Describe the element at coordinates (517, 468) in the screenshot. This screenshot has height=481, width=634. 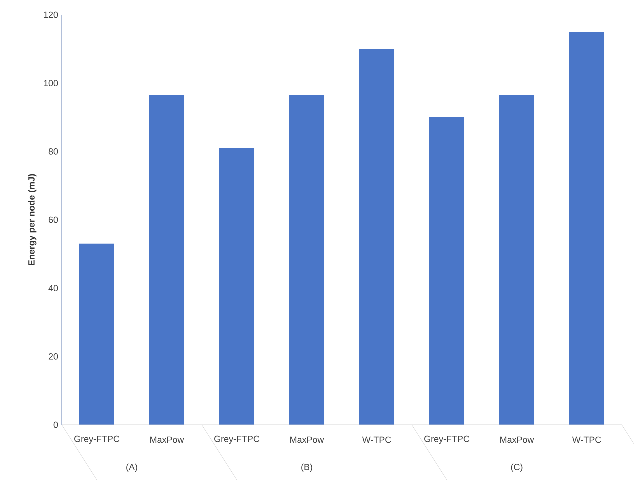
I see `text: (C)` at that location.